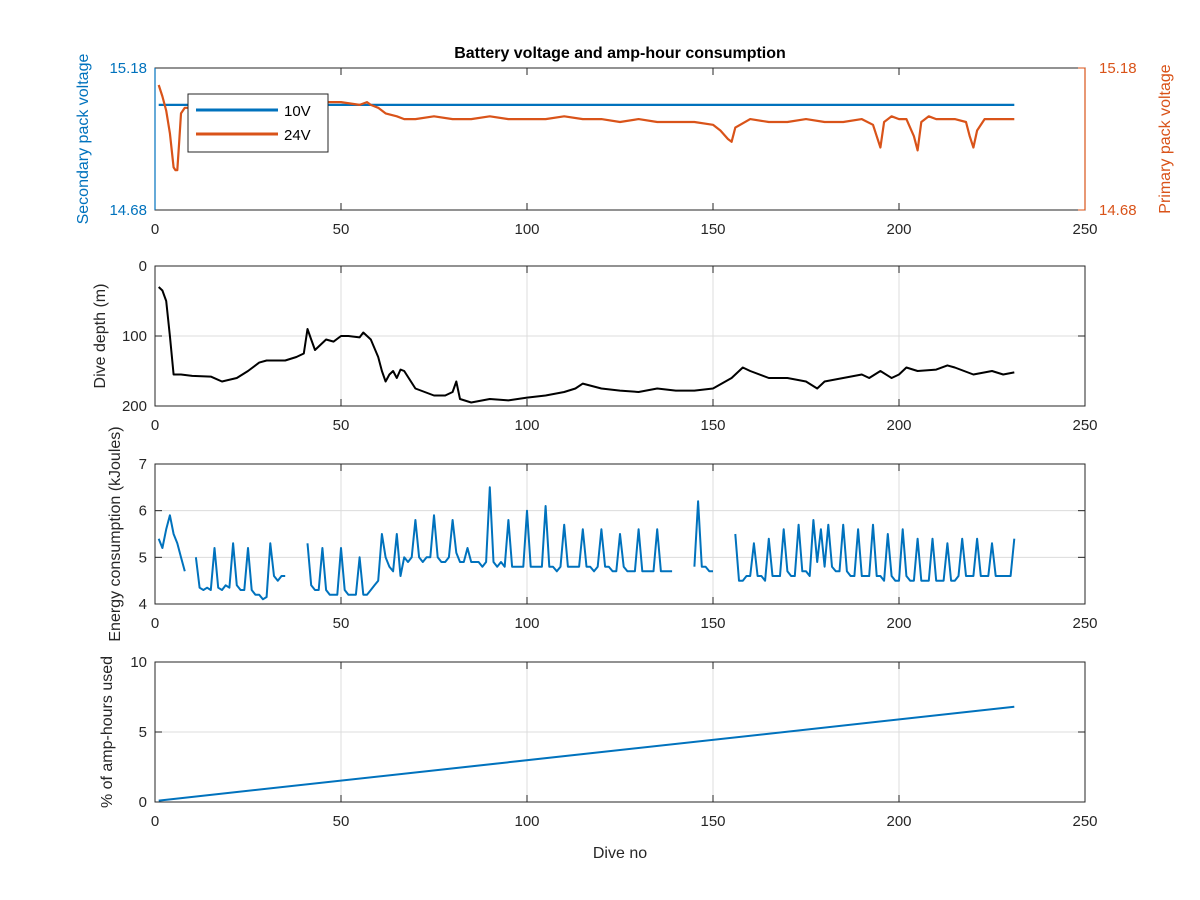 Image resolution: width=1200 pixels, height=900 pixels. What do you see at coordinates (258, 123) in the screenshot?
I see `legend-box` at bounding box center [258, 123].